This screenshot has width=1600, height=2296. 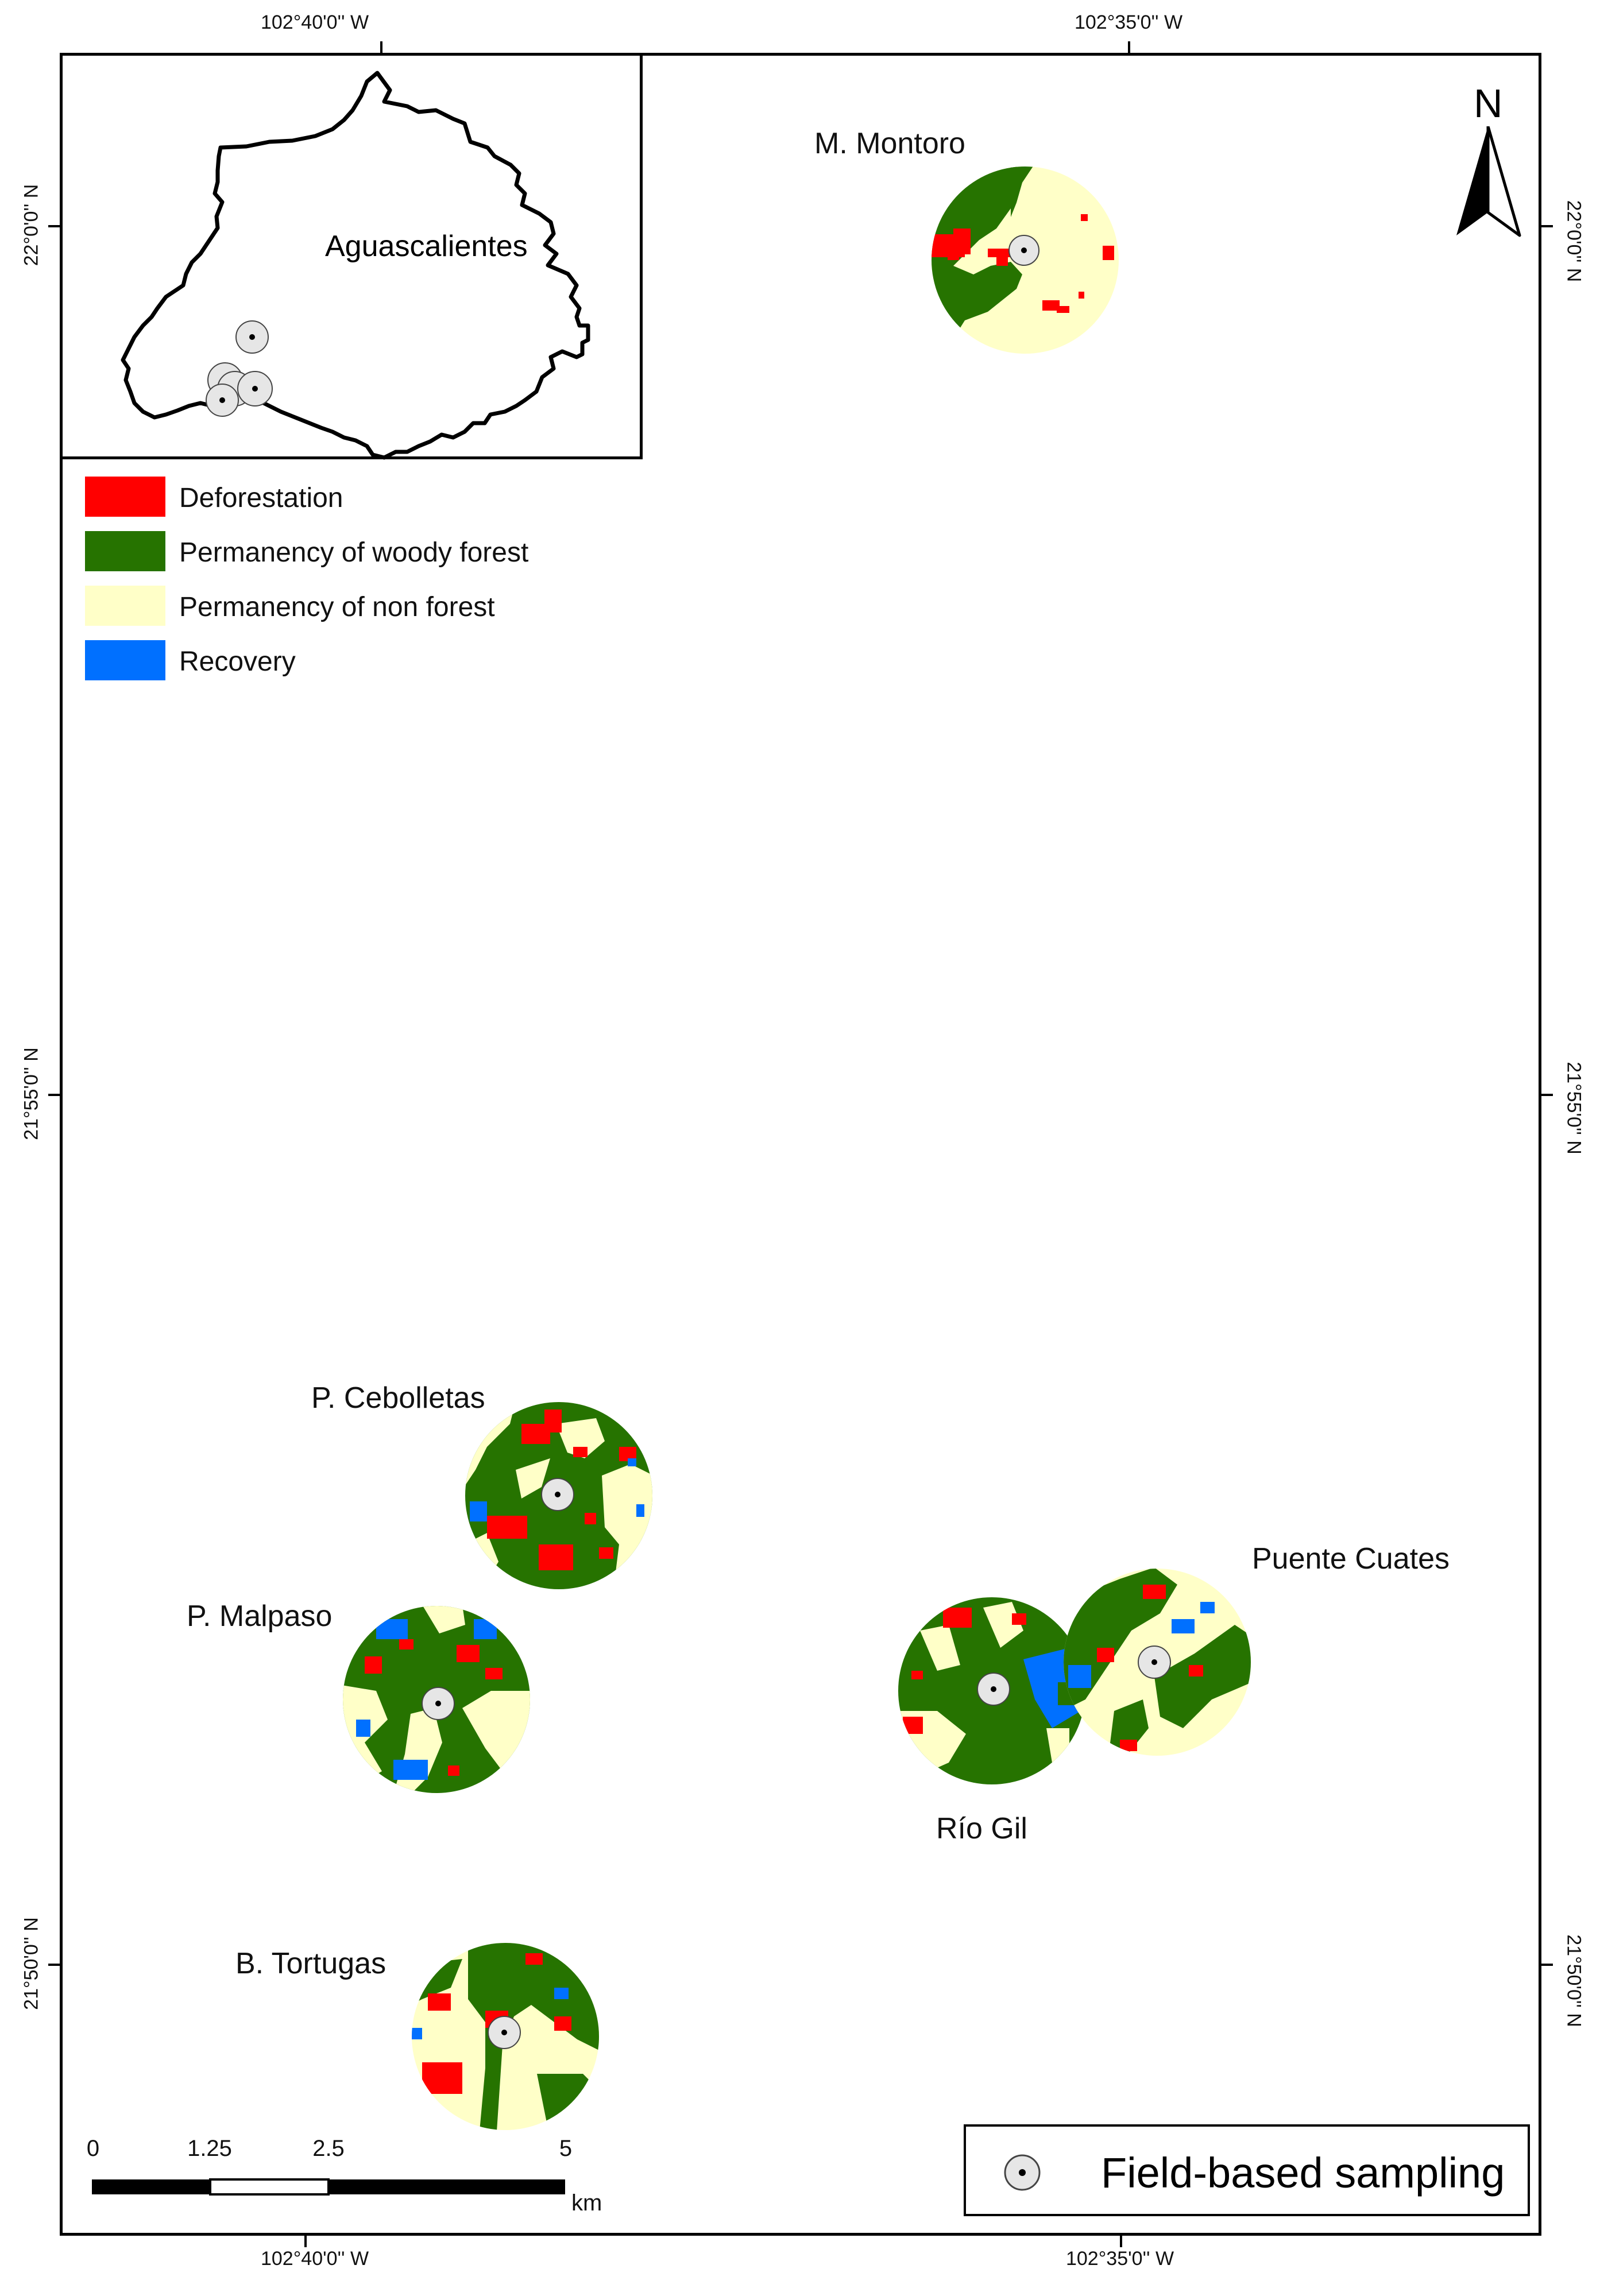 I want to click on site-map-rio-gil, so click(x=991, y=1691).